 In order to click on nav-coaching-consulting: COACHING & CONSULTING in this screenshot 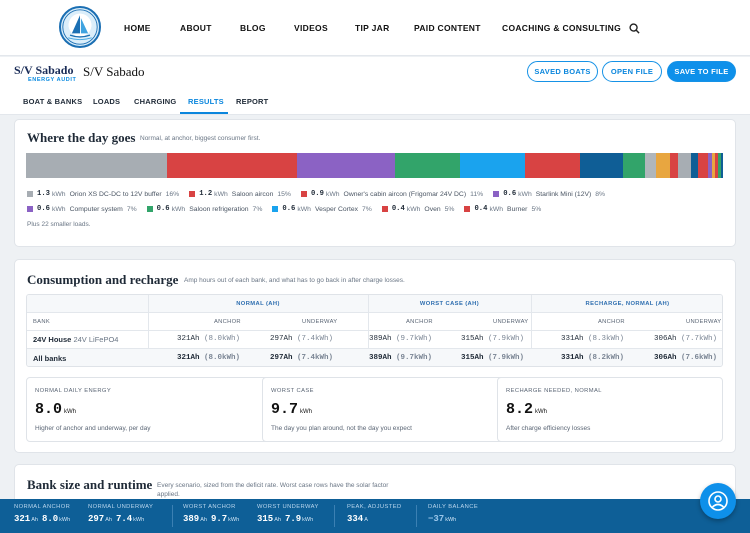, I will do `click(561, 28)`.